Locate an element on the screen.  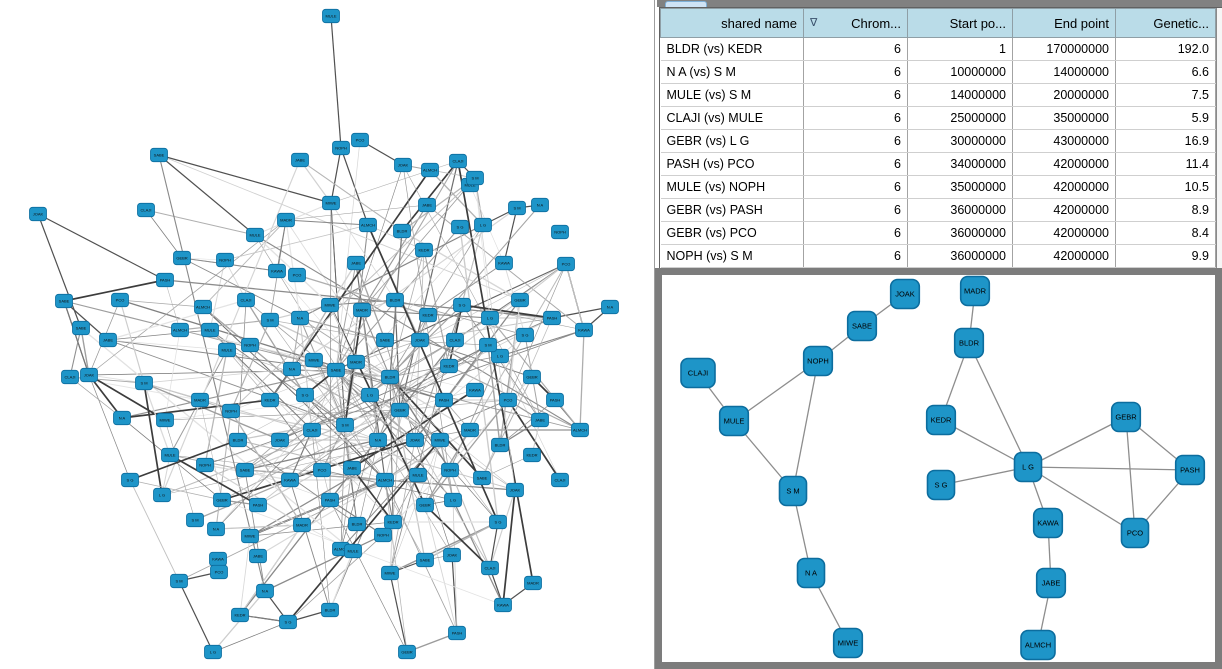
network-node-n-a: N A is located at coordinates (811, 573).